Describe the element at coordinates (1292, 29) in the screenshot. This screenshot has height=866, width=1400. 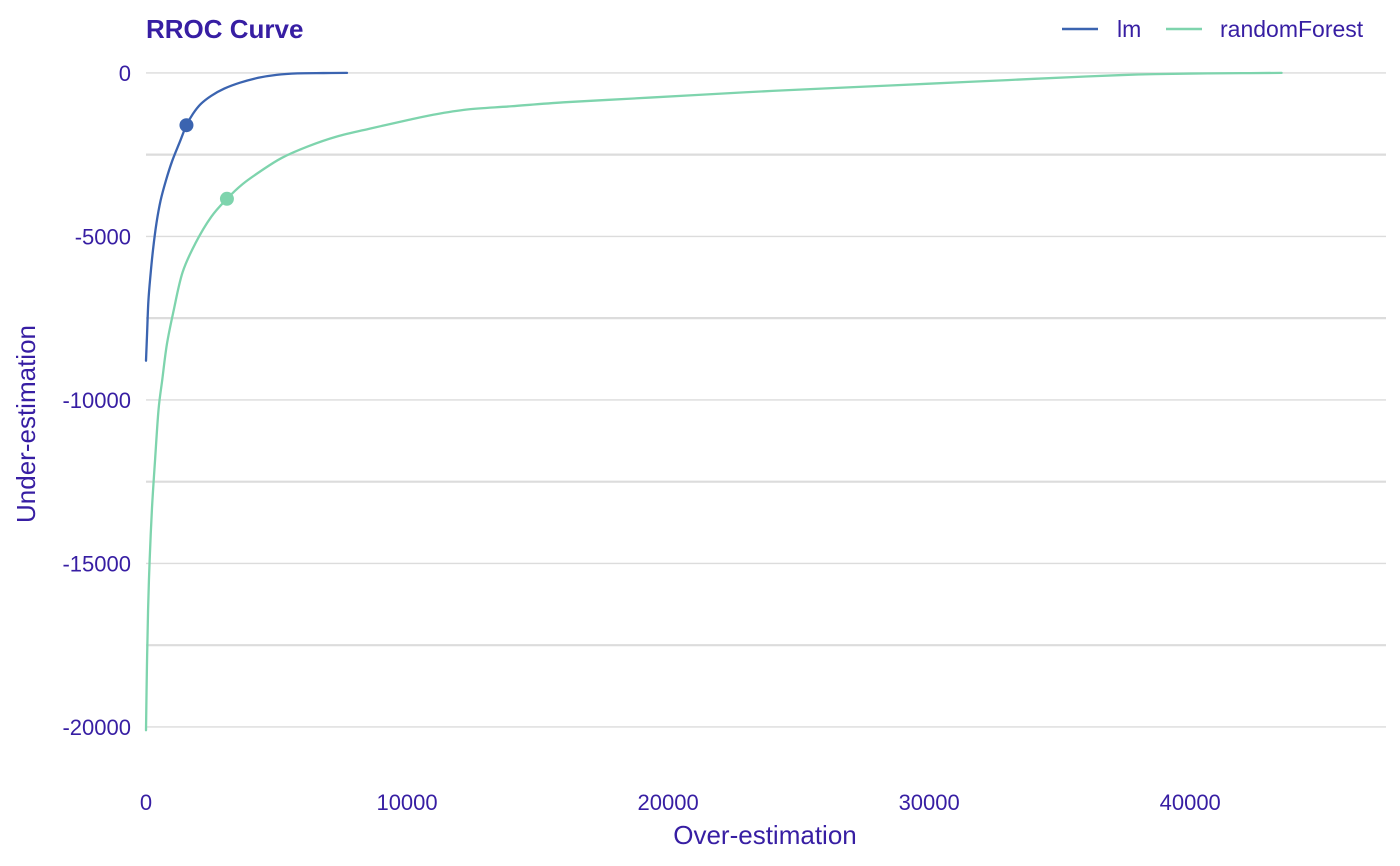
I see `legend-label-randomforest: randomForest` at that location.